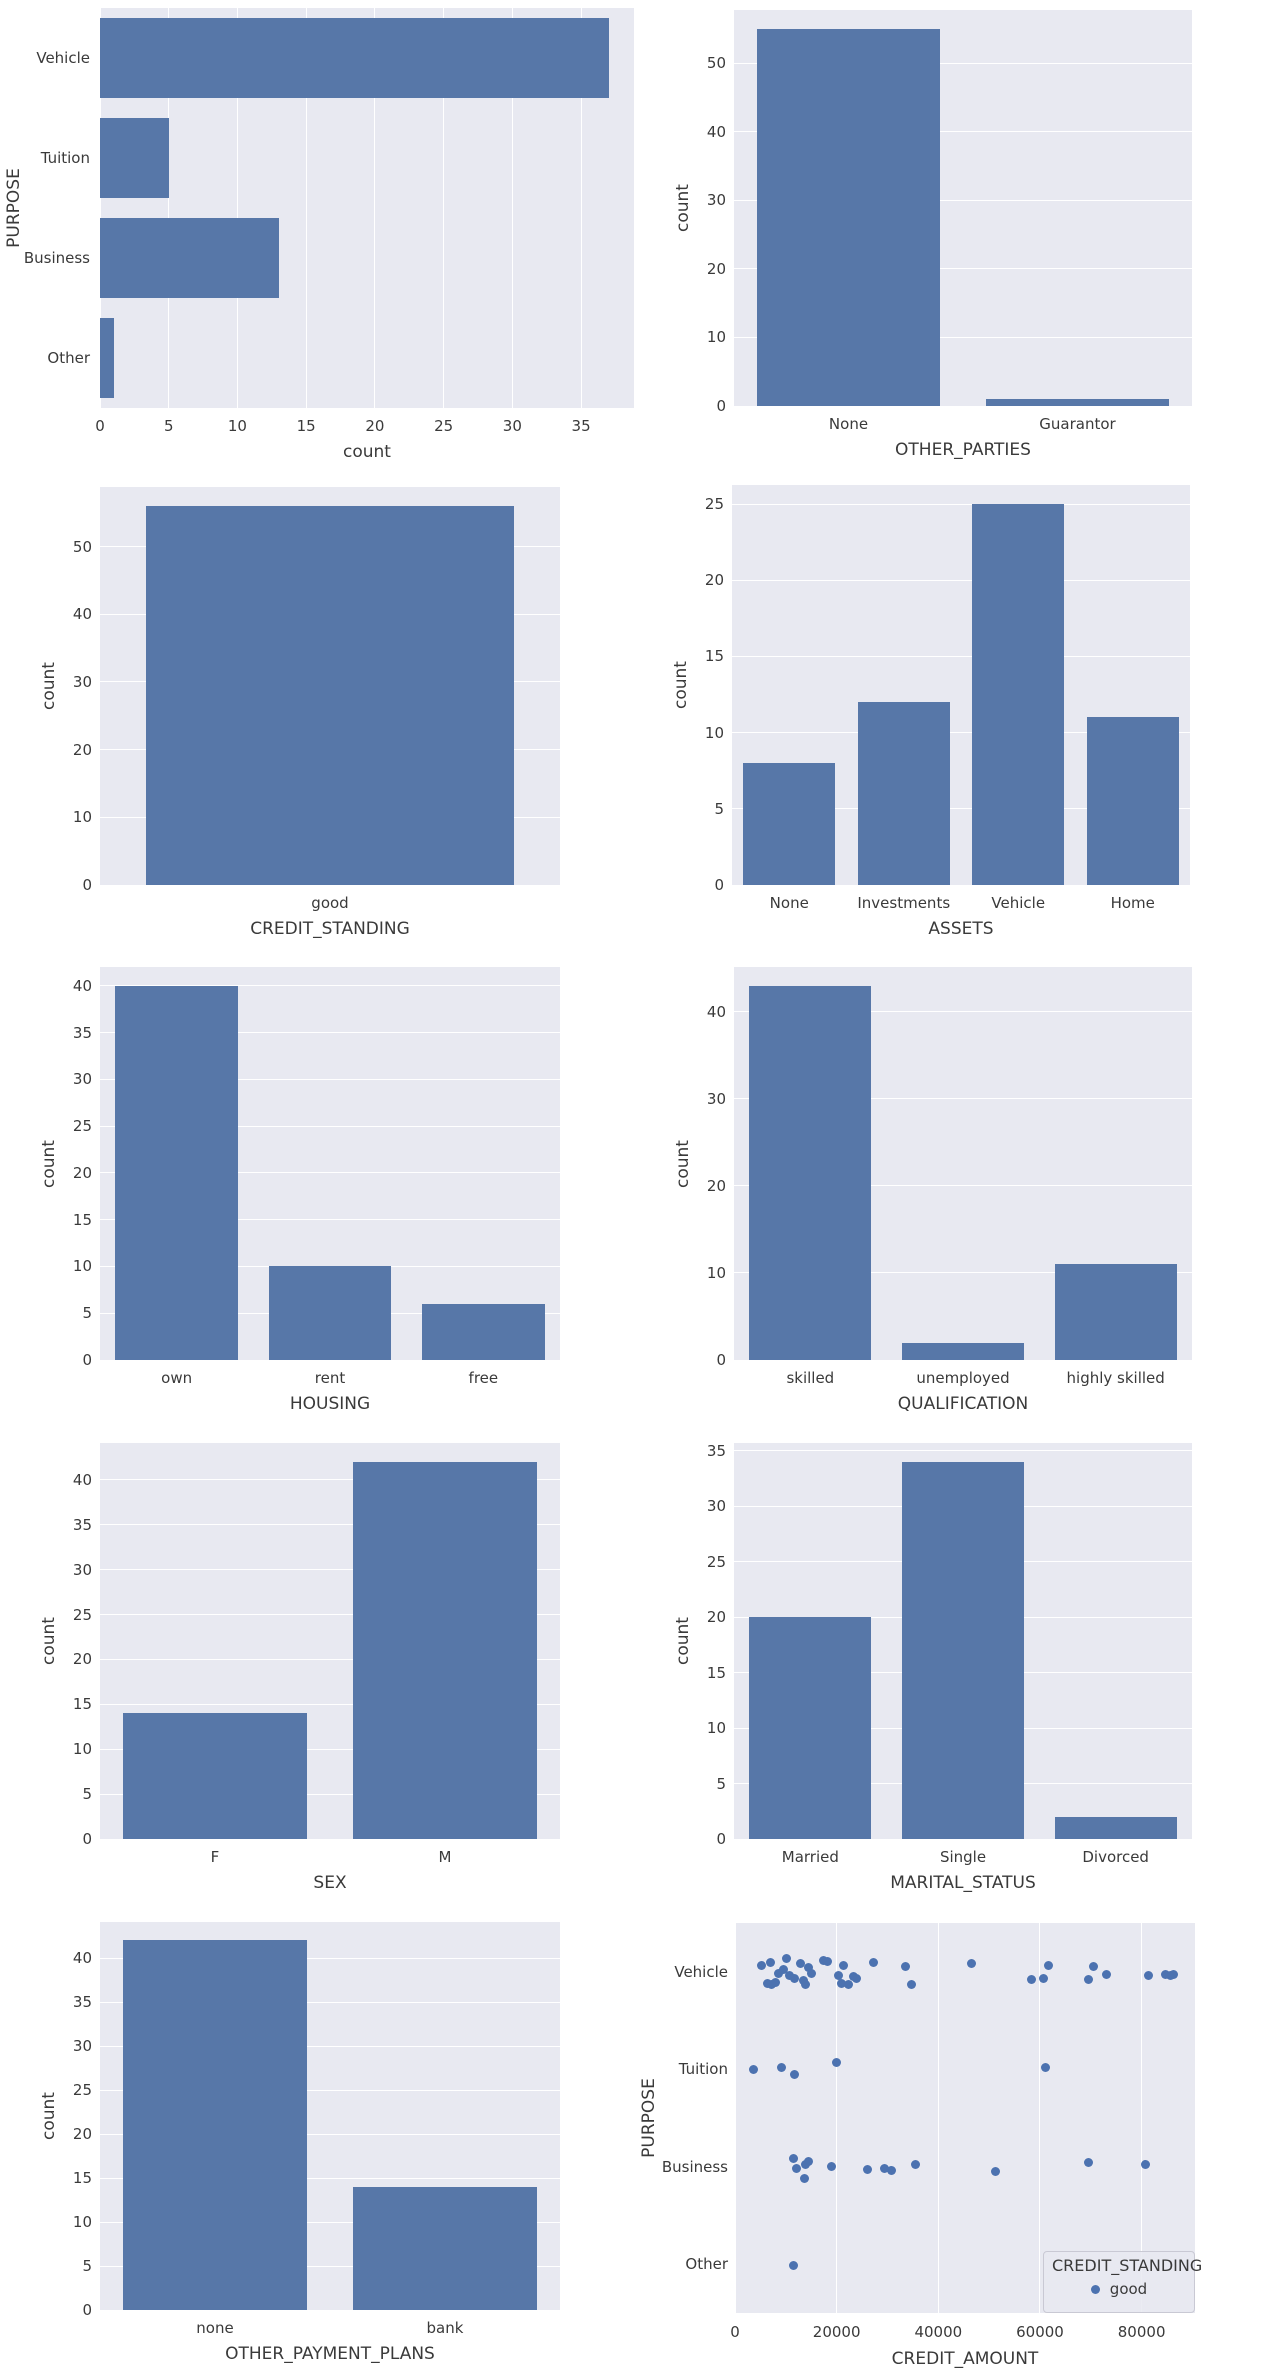  I want to click on x-category-label: unemployed, so click(963, 1378).